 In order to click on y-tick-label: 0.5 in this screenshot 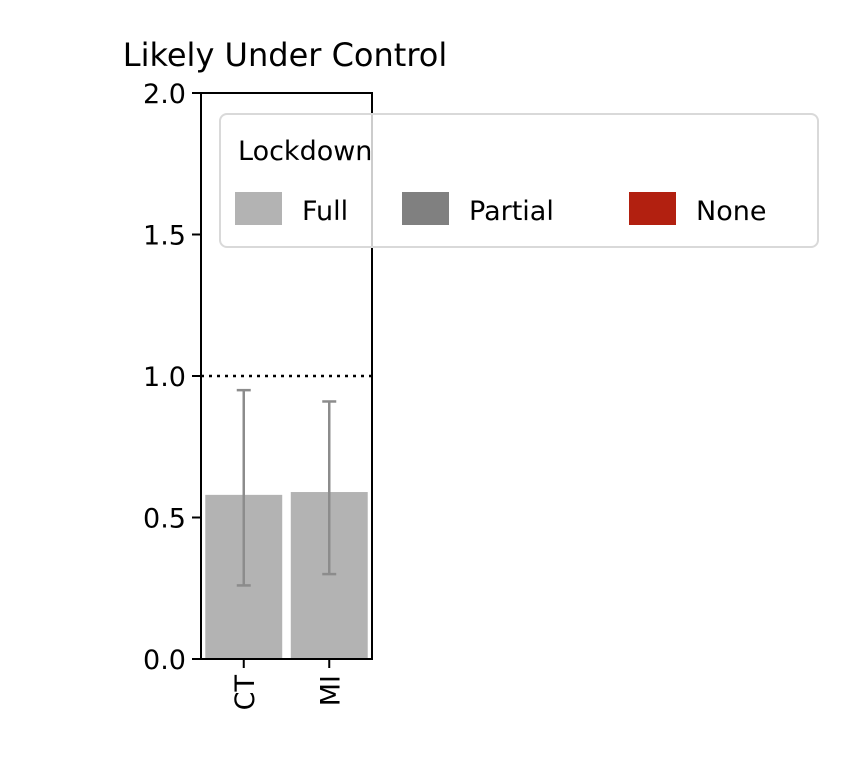, I will do `click(164, 519)`.